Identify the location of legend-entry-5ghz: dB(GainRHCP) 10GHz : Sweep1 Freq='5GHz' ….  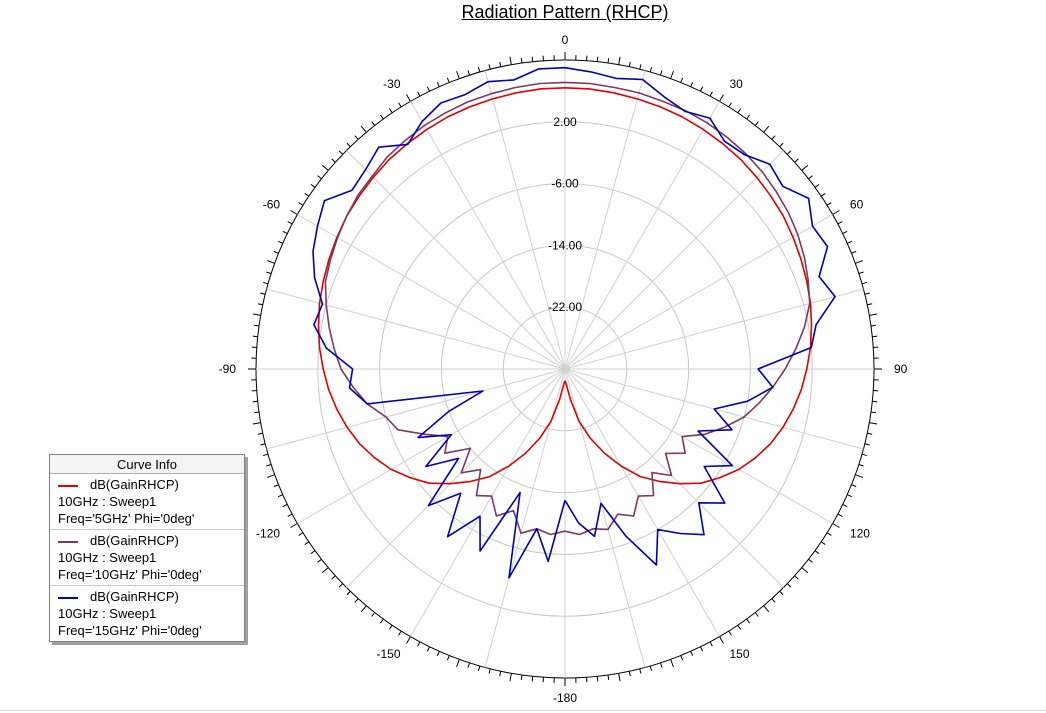
(147, 502).